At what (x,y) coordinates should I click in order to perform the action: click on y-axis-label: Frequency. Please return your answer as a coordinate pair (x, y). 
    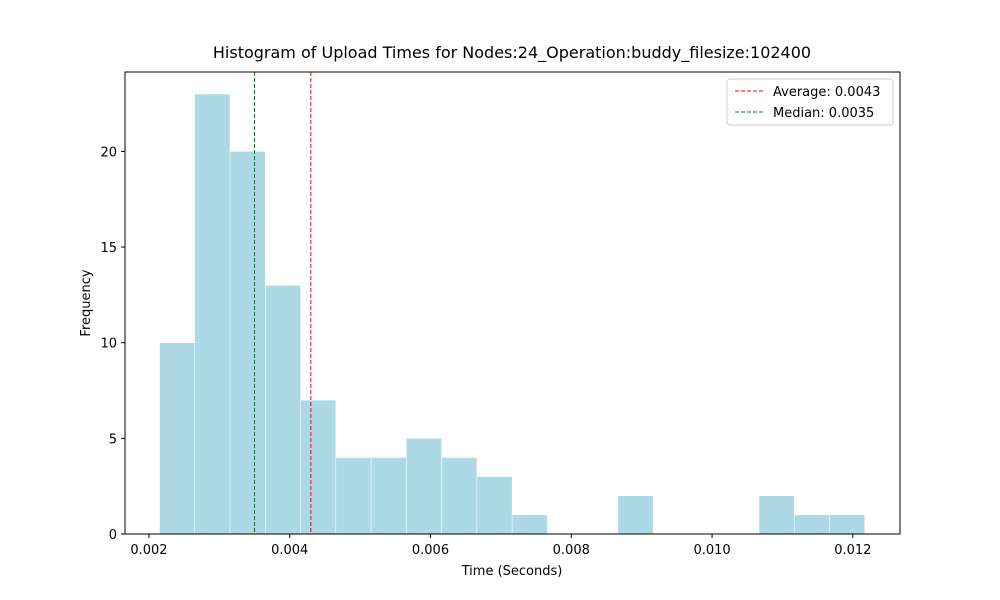
    Looking at the image, I should click on (86, 302).